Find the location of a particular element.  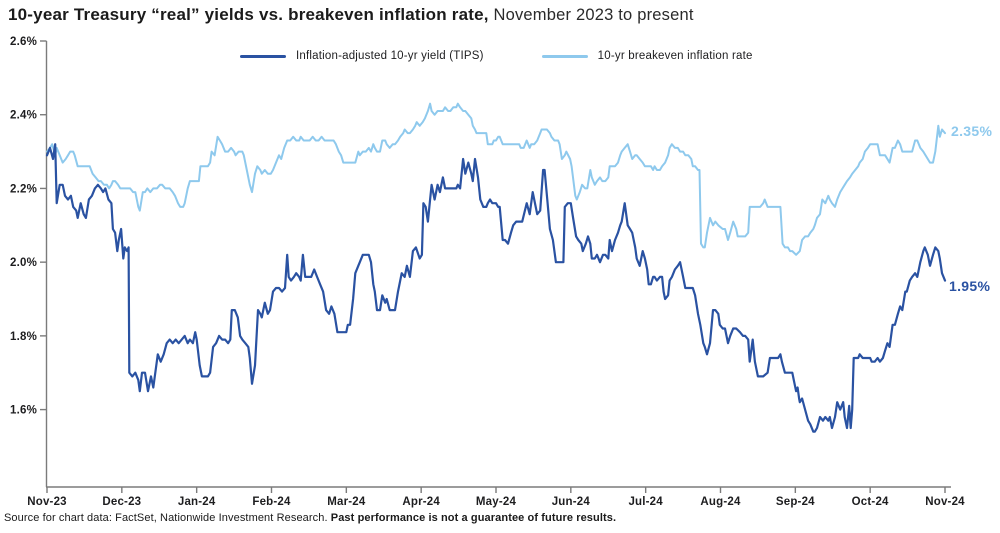

y-tick-label: 2.4% is located at coordinates (23, 116).